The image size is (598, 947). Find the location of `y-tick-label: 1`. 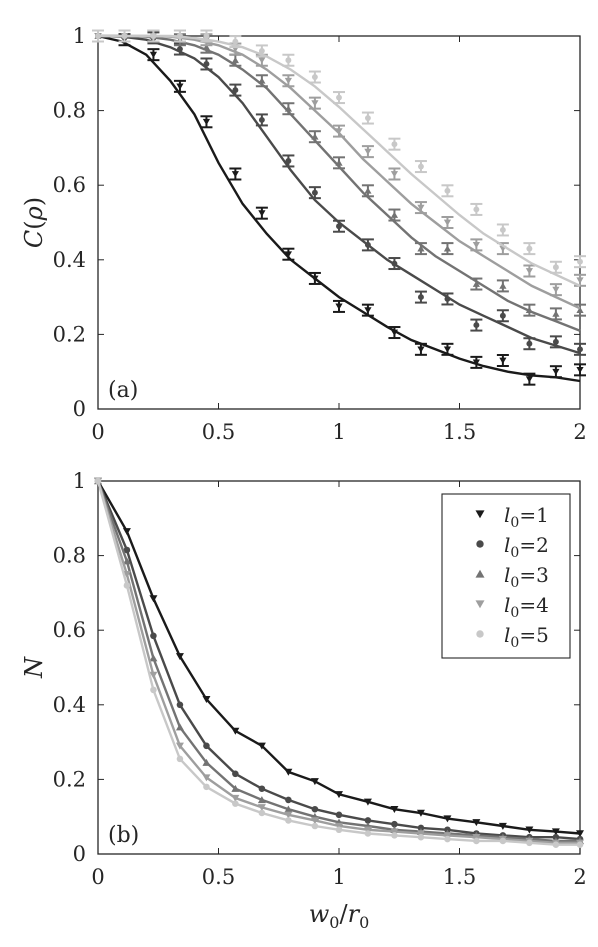

y-tick-label: 1 is located at coordinates (79, 481).